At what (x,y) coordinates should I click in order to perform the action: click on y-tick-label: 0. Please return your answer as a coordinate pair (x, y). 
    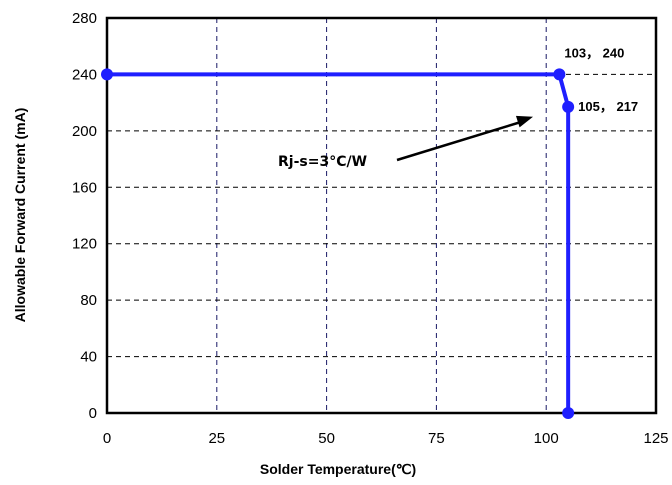
    Looking at the image, I should click on (93, 413).